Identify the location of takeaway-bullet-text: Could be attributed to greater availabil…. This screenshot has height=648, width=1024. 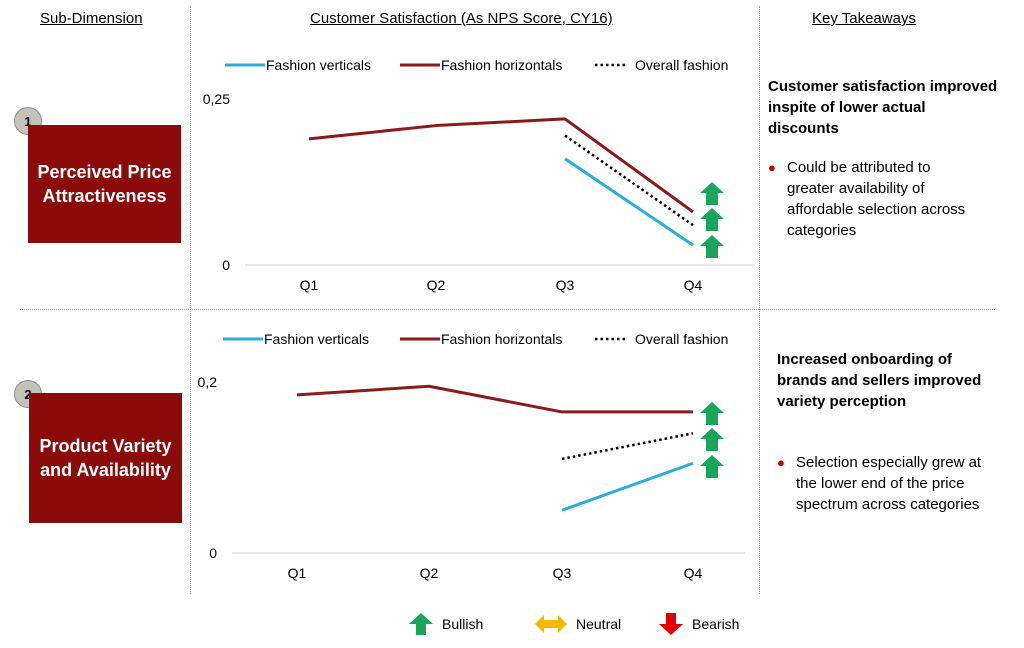
(876, 199).